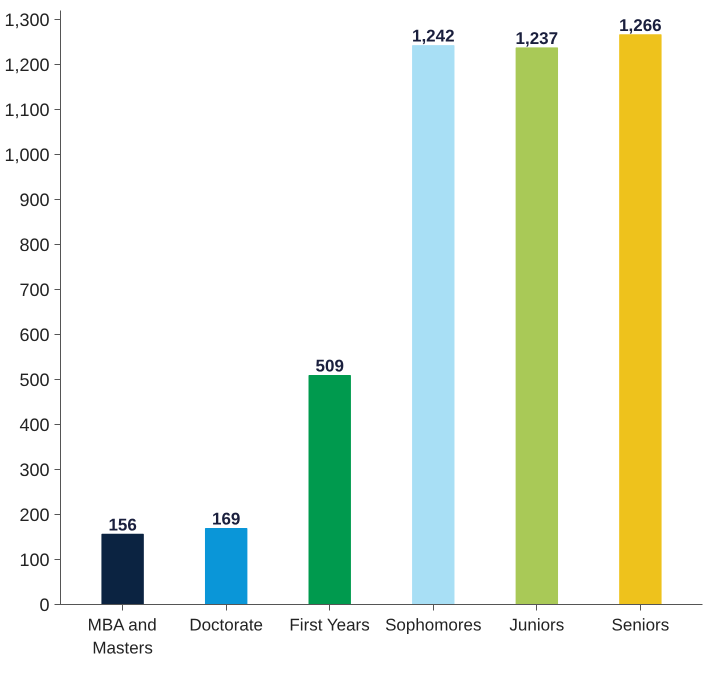 This screenshot has height=679, width=717. What do you see at coordinates (433, 625) in the screenshot?
I see `x-tick-label: Sophomores` at bounding box center [433, 625].